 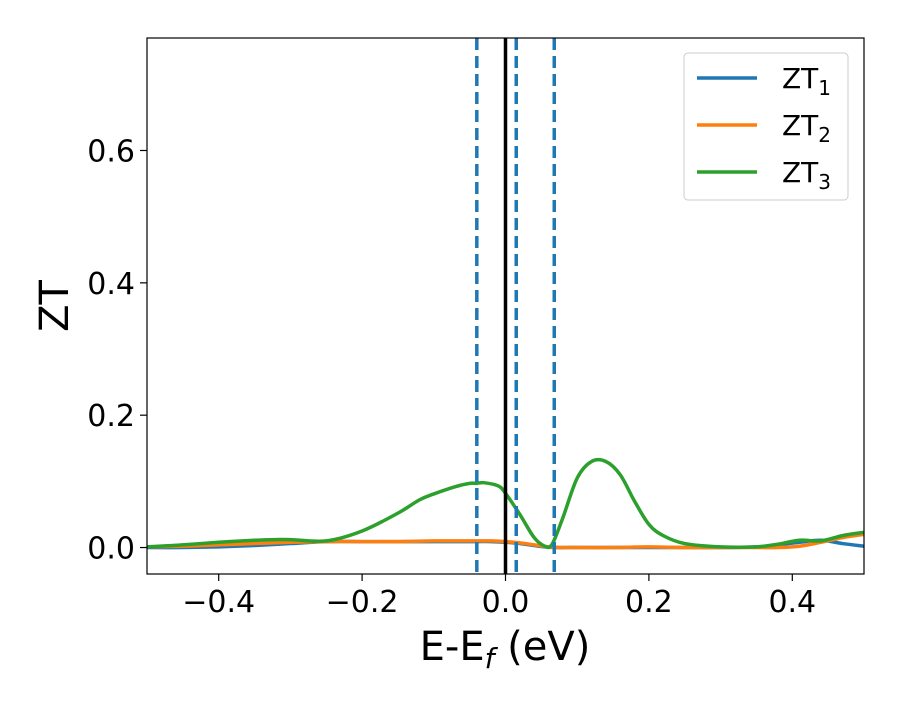 I want to click on x-tick-label: −0.4, so click(x=218, y=602).